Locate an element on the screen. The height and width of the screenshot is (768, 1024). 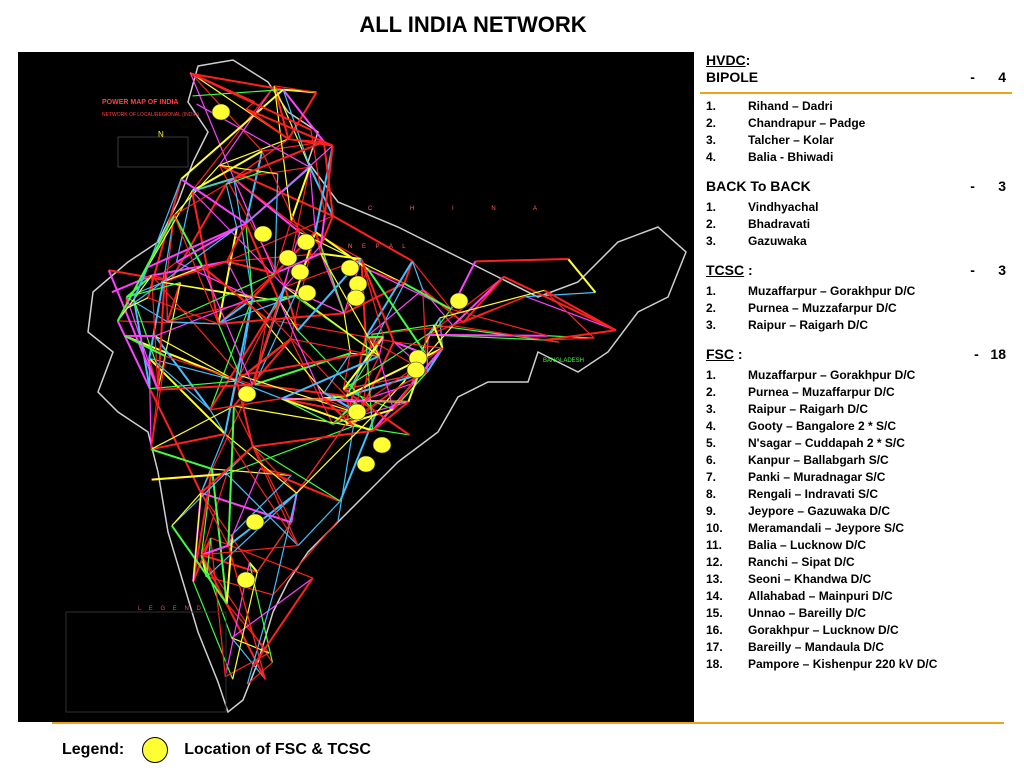
item-text: Unnao – Bareilly D/C is located at coordinates (807, 613).